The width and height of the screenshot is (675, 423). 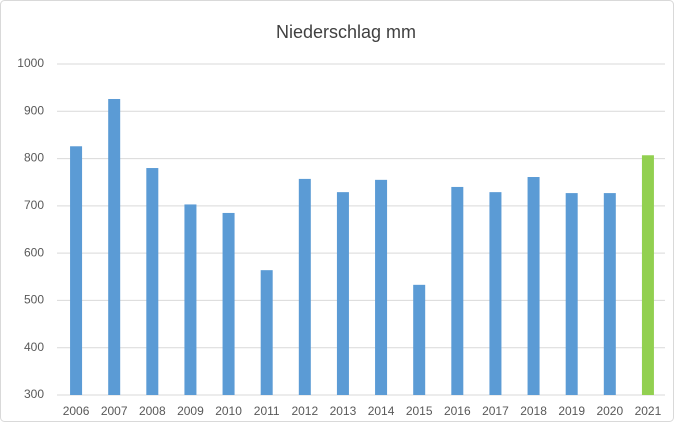 What do you see at coordinates (457, 411) in the screenshot?
I see `x-tick-label: 2016` at bounding box center [457, 411].